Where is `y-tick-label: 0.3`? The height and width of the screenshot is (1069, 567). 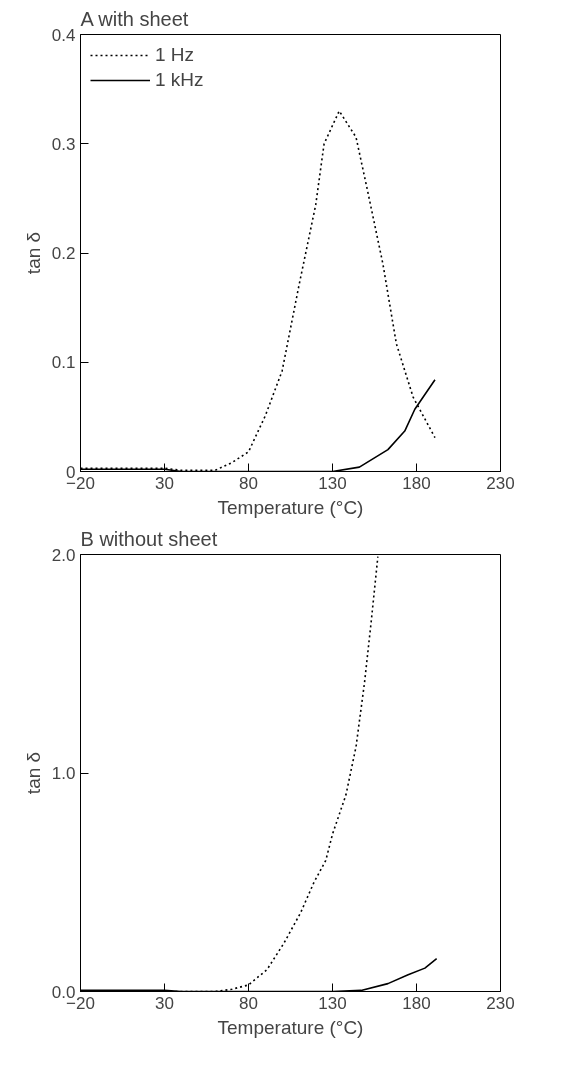
y-tick-label: 0.3 is located at coordinates (63, 144).